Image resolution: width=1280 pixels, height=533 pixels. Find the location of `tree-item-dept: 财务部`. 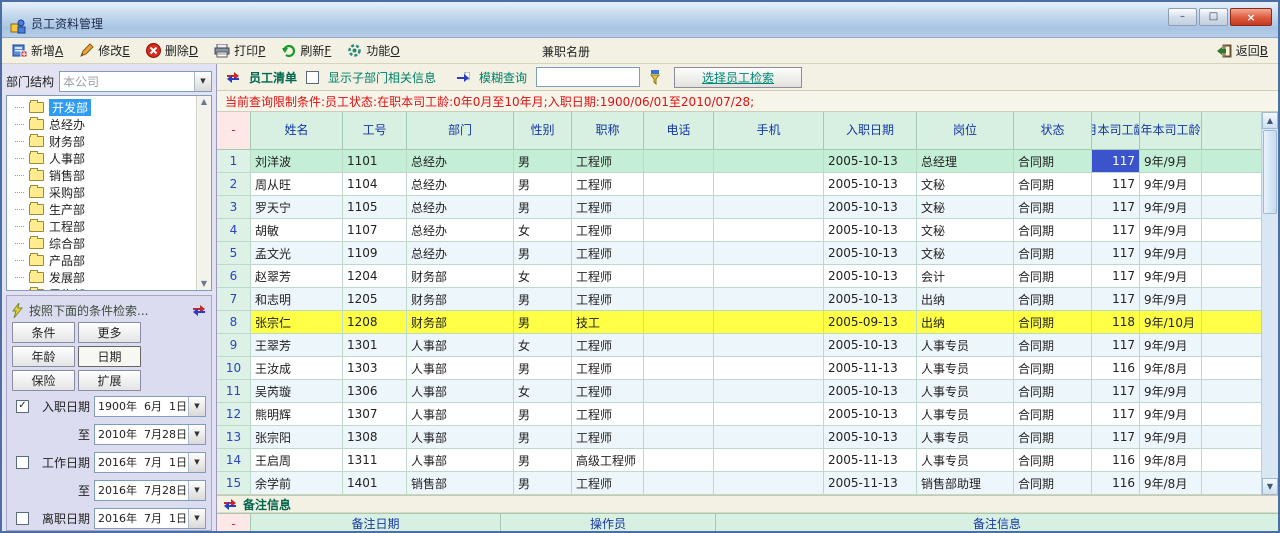

tree-item-dept: 财务部 is located at coordinates (113, 141).